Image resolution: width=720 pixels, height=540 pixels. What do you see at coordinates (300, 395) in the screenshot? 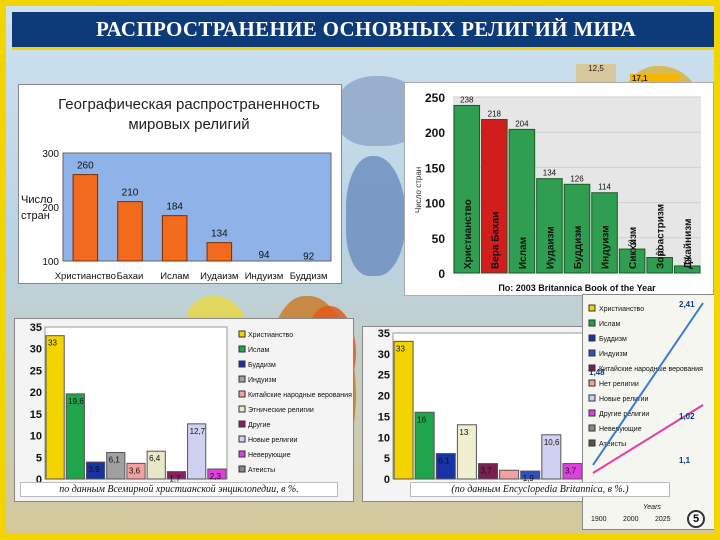
I see `c3-legend-label: Китайские народные верования` at bounding box center [300, 395].